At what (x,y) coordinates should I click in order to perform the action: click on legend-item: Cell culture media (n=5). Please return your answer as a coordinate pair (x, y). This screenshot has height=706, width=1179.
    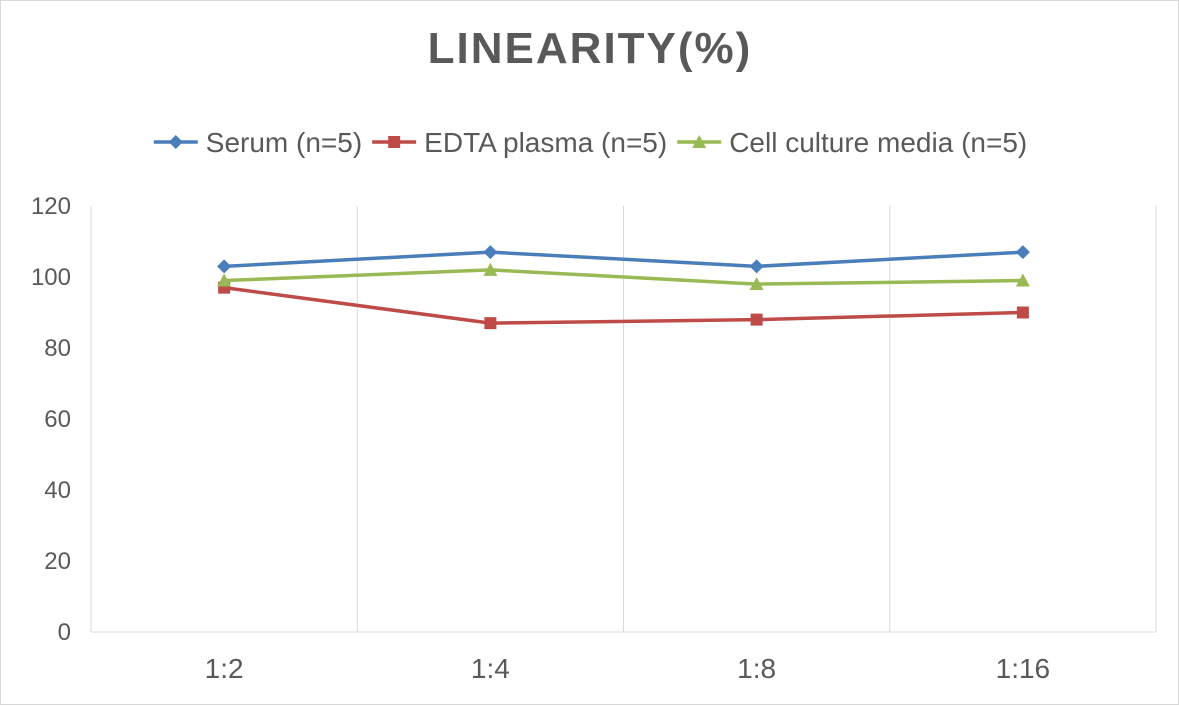
    Looking at the image, I should click on (852, 142).